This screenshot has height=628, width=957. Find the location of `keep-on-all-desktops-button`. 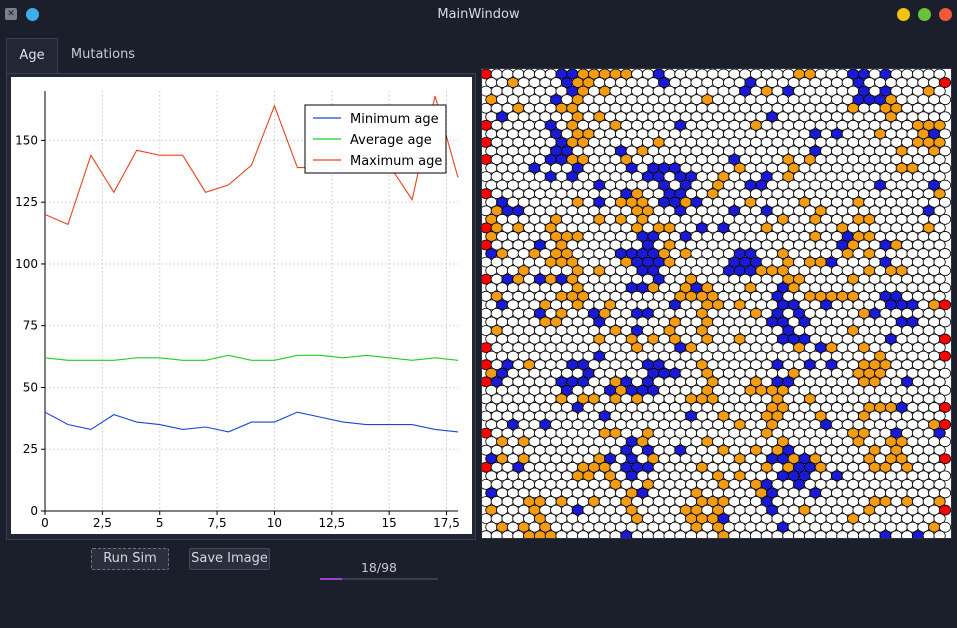

keep-on-all-desktops-button is located at coordinates (32, 14).